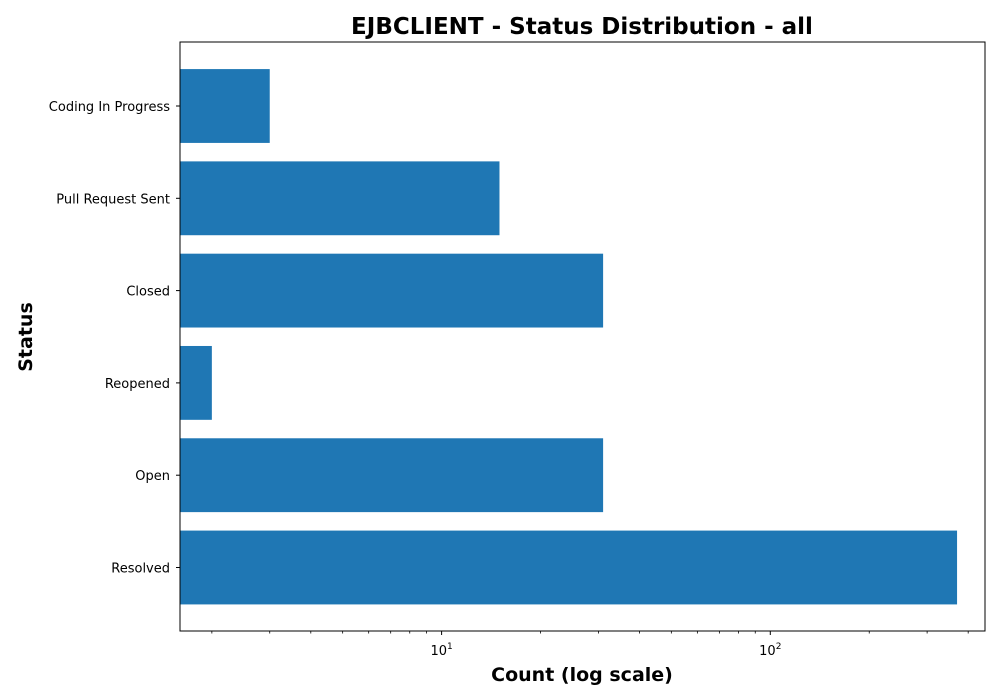 This screenshot has width=1000, height=700. Describe the element at coordinates (582, 675) in the screenshot. I see `x-axis-label: Count (log scale)` at that location.